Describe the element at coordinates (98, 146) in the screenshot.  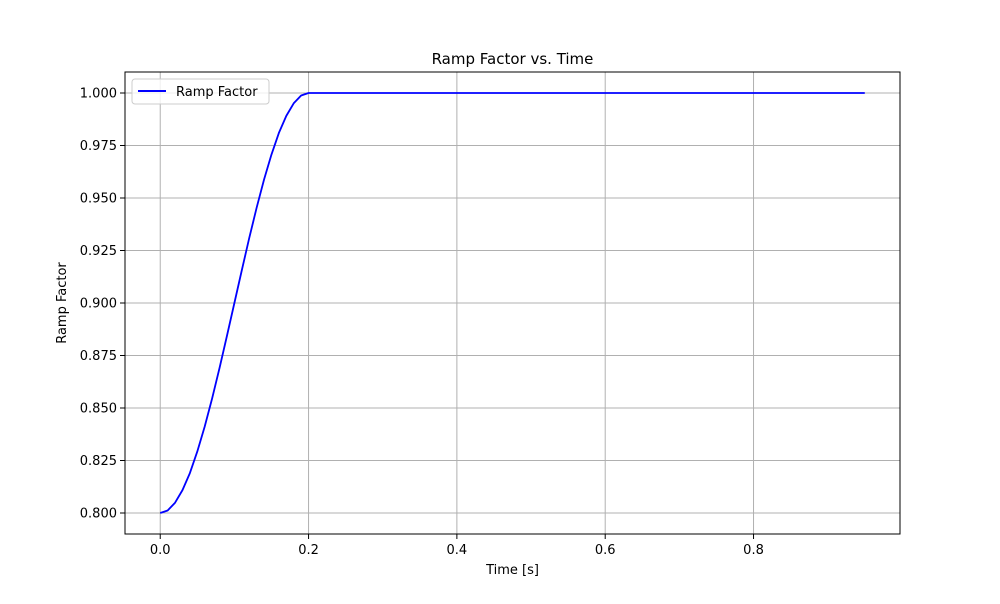
I see `y-tick-label: 0.975` at that location.